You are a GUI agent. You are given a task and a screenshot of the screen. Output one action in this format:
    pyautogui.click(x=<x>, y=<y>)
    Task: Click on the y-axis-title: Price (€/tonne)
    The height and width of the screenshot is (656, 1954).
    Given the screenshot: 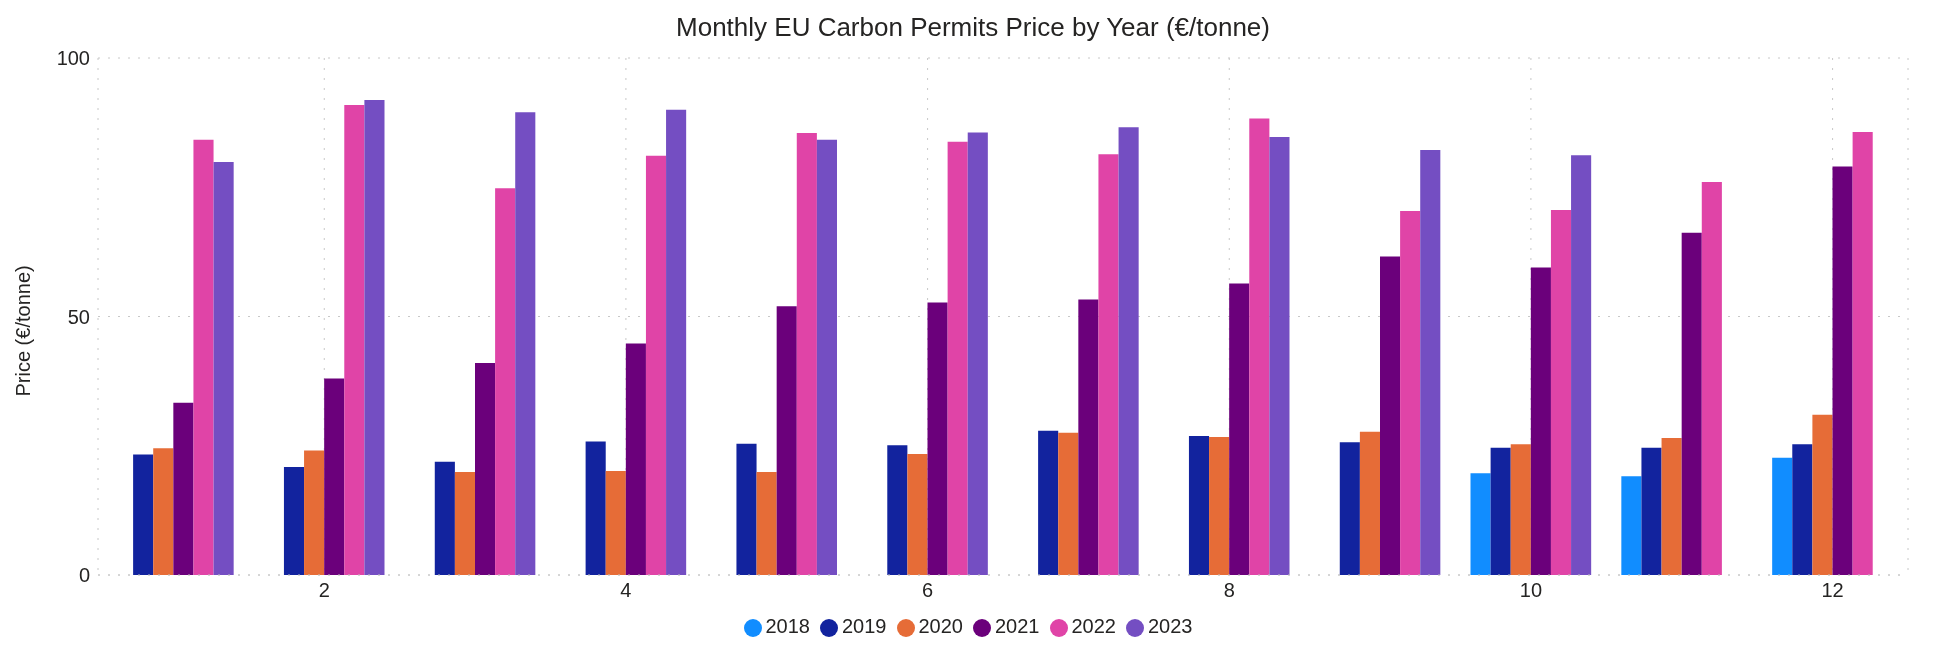 What is the action you would take?
    pyautogui.click(x=23, y=331)
    